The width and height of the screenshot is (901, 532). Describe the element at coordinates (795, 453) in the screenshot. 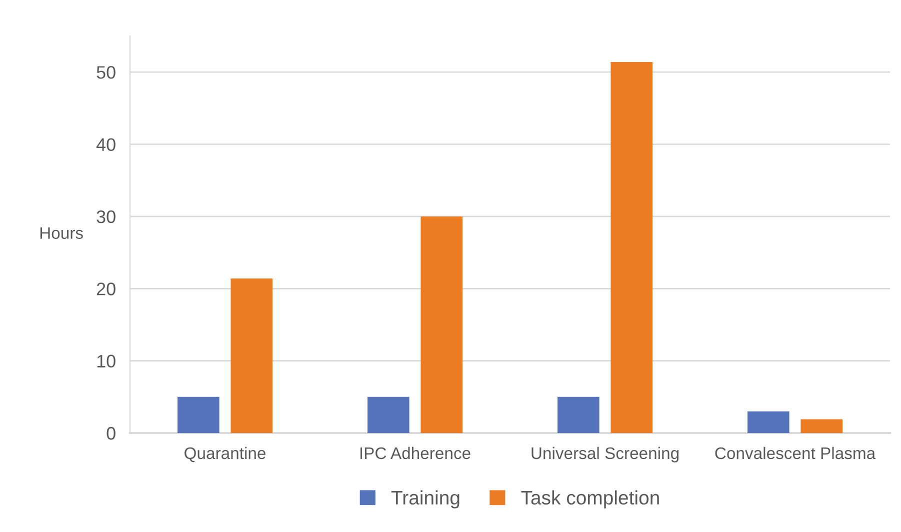

I see `x-tick-label: Convalescent Plasma` at that location.